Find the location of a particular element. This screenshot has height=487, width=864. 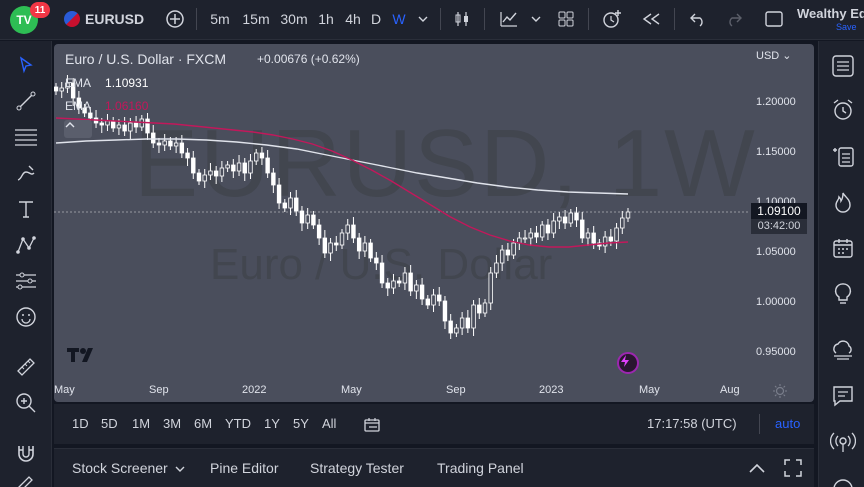

currency-selector: USD ⌄ is located at coordinates (774, 55).